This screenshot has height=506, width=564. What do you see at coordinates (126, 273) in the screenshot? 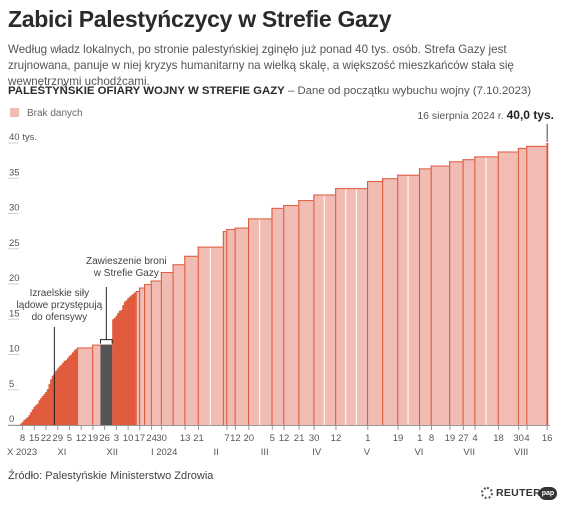
I see `annotation-ceasefire: w Strefie Gazy` at bounding box center [126, 273].